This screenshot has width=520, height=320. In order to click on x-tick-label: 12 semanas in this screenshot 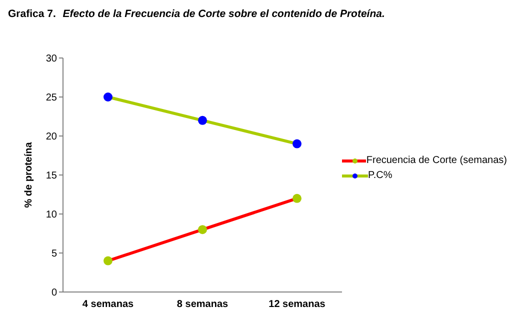, I will do `click(297, 304)`.